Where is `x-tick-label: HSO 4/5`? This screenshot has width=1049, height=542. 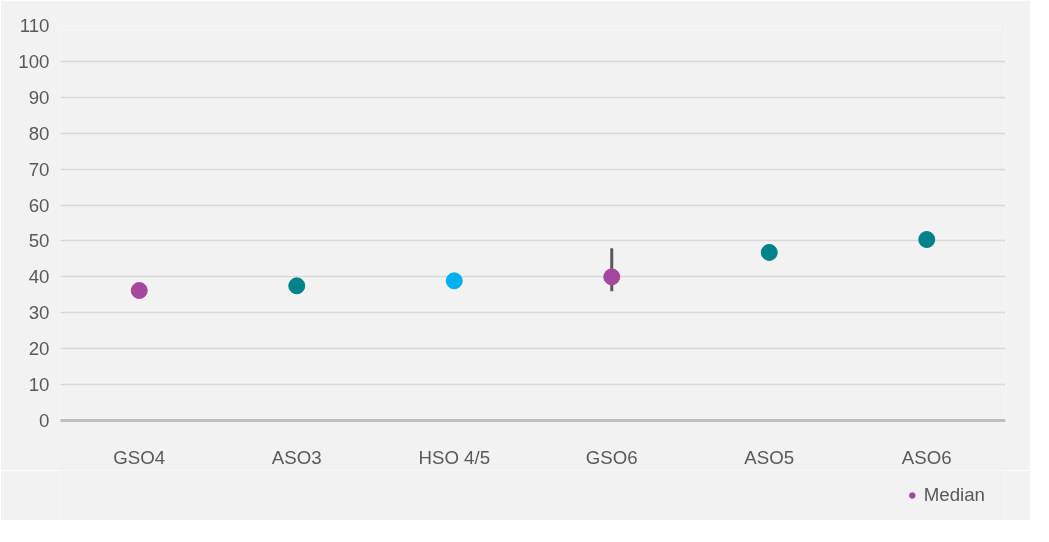
x-tick-label: HSO 4/5 is located at coordinates (454, 457).